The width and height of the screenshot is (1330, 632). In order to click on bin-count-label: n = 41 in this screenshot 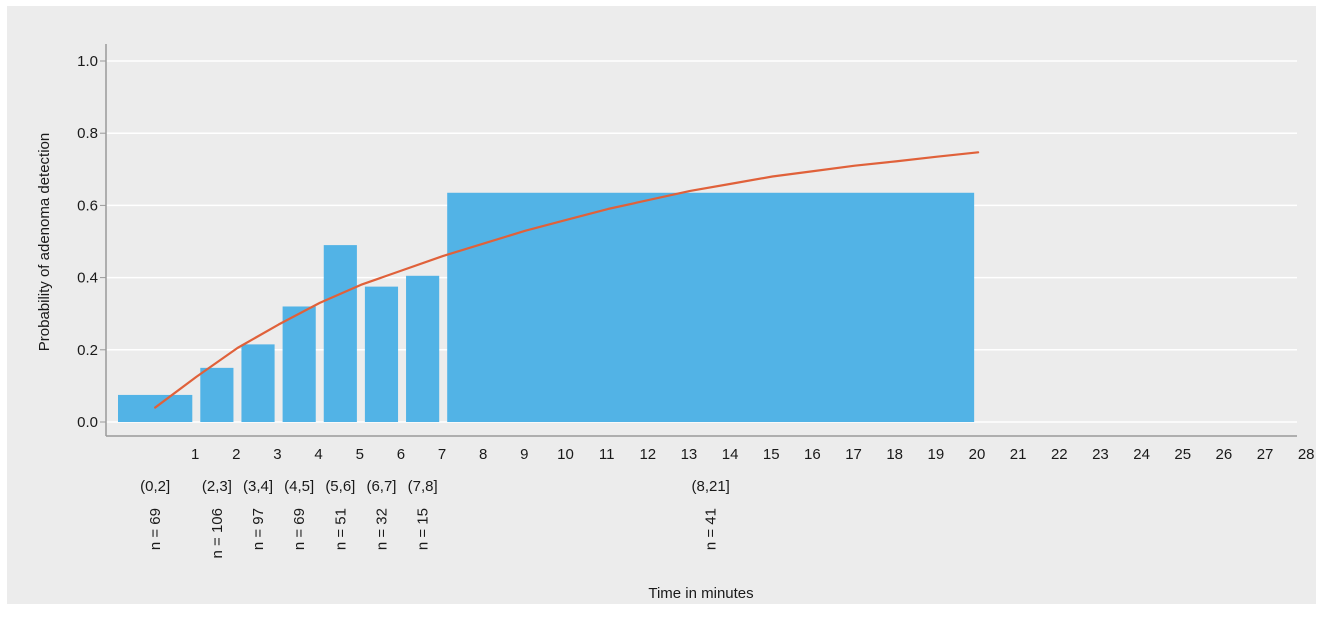, I will do `click(711, 529)`.